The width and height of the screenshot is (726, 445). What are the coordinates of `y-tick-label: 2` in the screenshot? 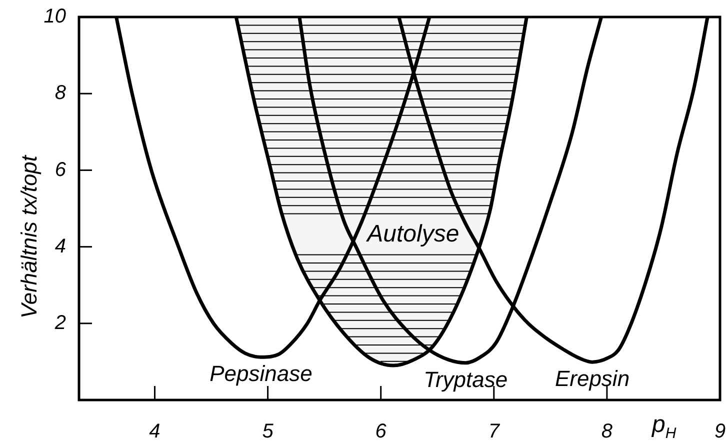 It's located at (60, 323).